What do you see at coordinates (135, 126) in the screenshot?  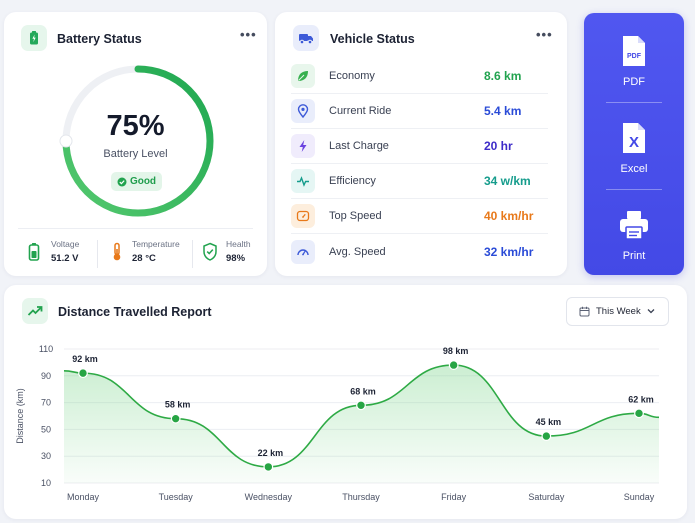 I see `battery-percent: 75%` at bounding box center [135, 126].